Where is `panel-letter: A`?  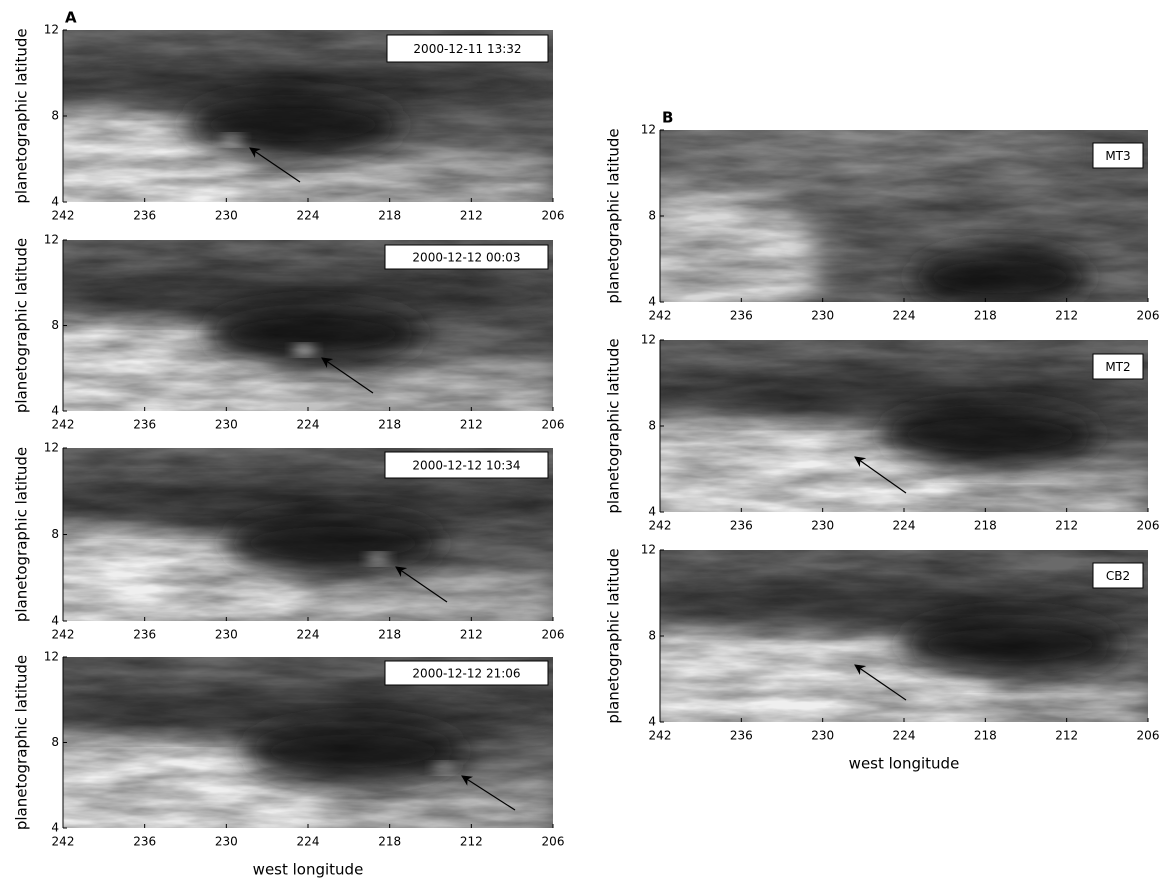 panel-letter: A is located at coordinates (71, 18).